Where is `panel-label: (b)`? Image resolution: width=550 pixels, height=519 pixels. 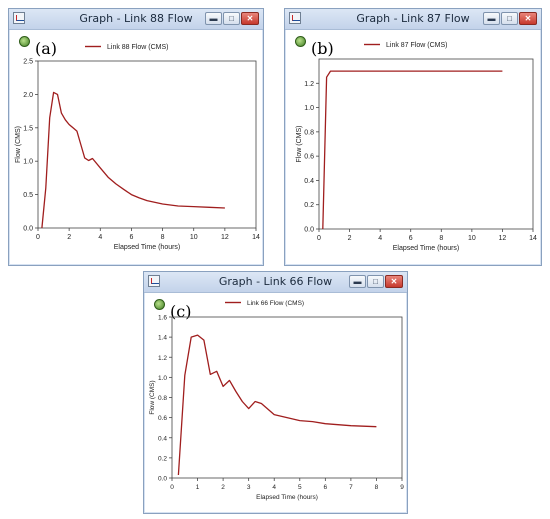
panel-label: (b) is located at coordinates (322, 48).